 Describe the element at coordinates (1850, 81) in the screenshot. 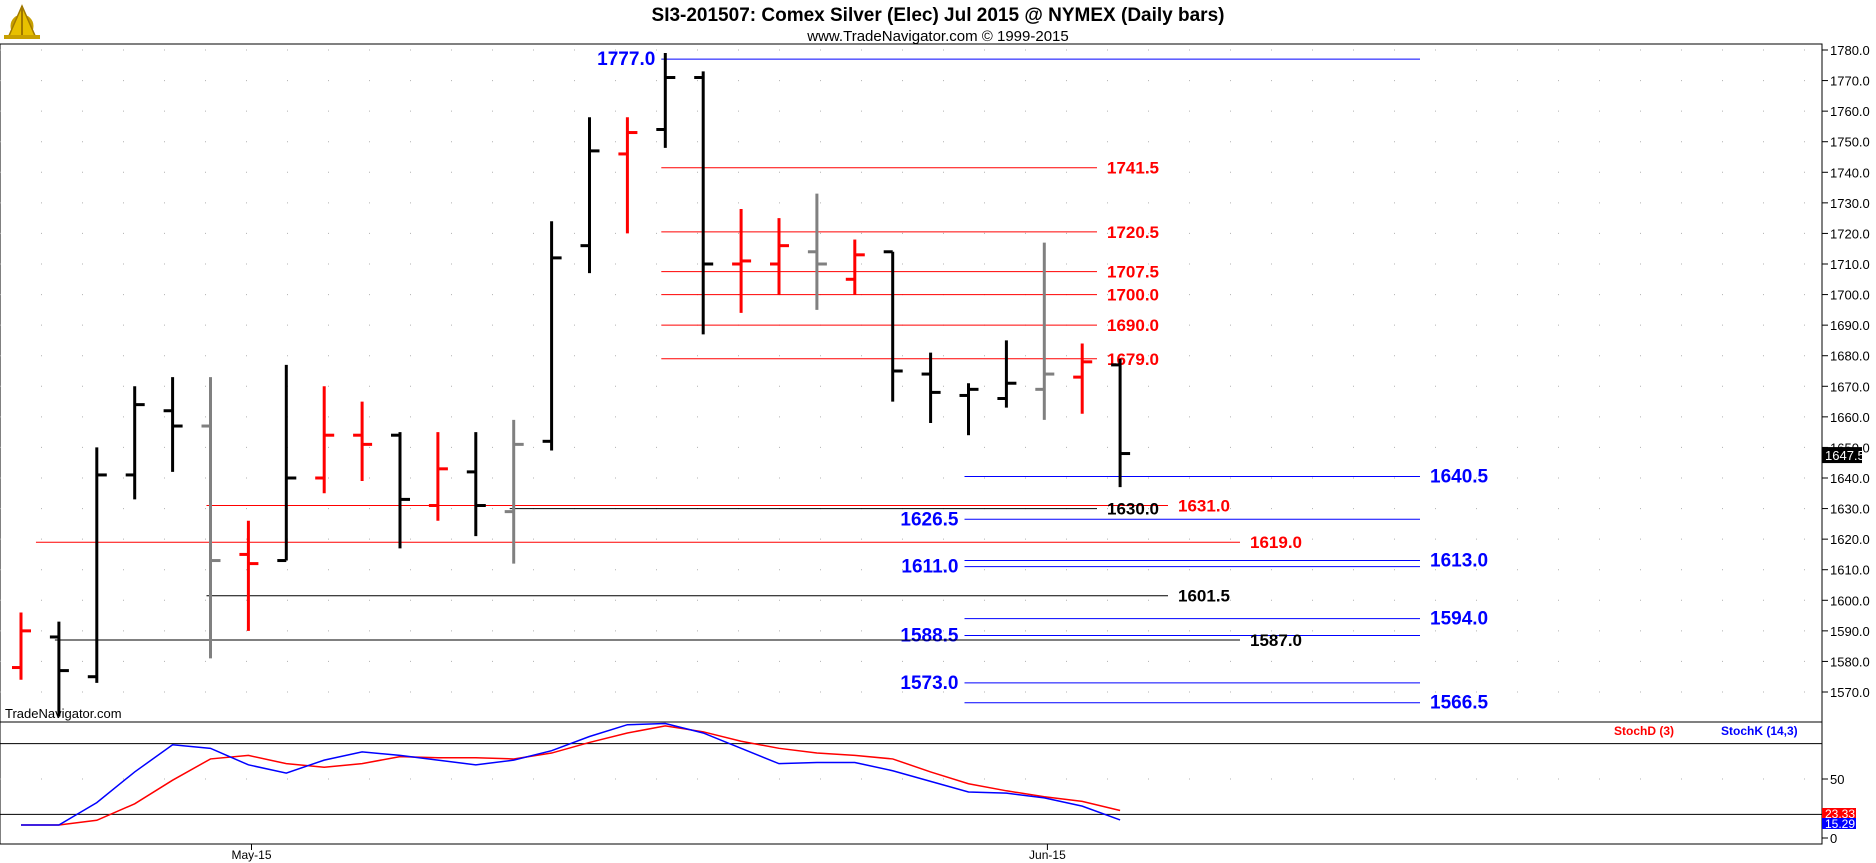

I see `price-tick-label: 1770.0` at that location.